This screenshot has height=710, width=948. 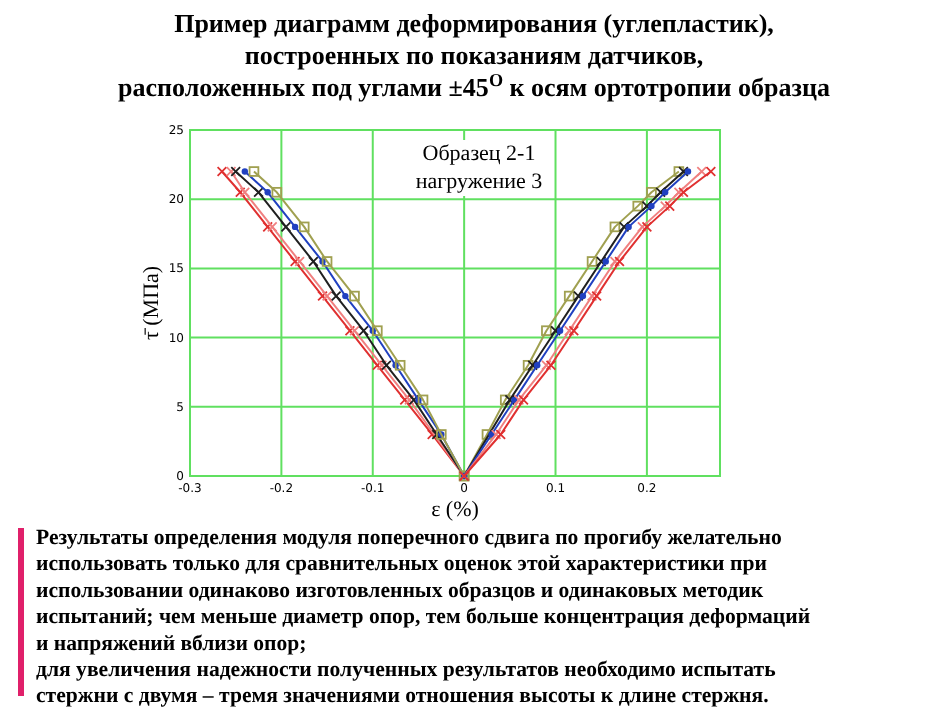 What do you see at coordinates (152, 303) in the screenshot?
I see `y-axis-title: τ̄ (МПа)` at bounding box center [152, 303].